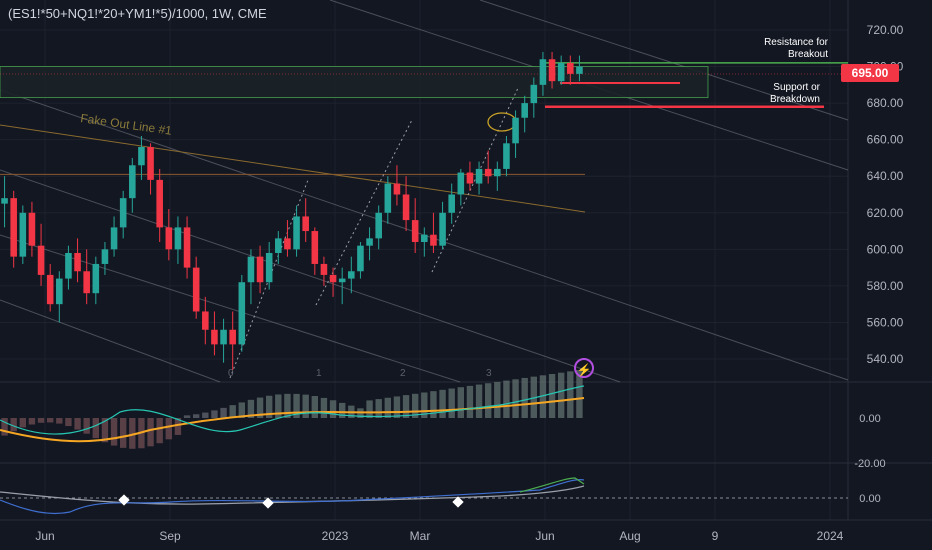 This screenshot has height=550, width=932. I want to click on support-annotation: Support or Breakdown, so click(794, 93).